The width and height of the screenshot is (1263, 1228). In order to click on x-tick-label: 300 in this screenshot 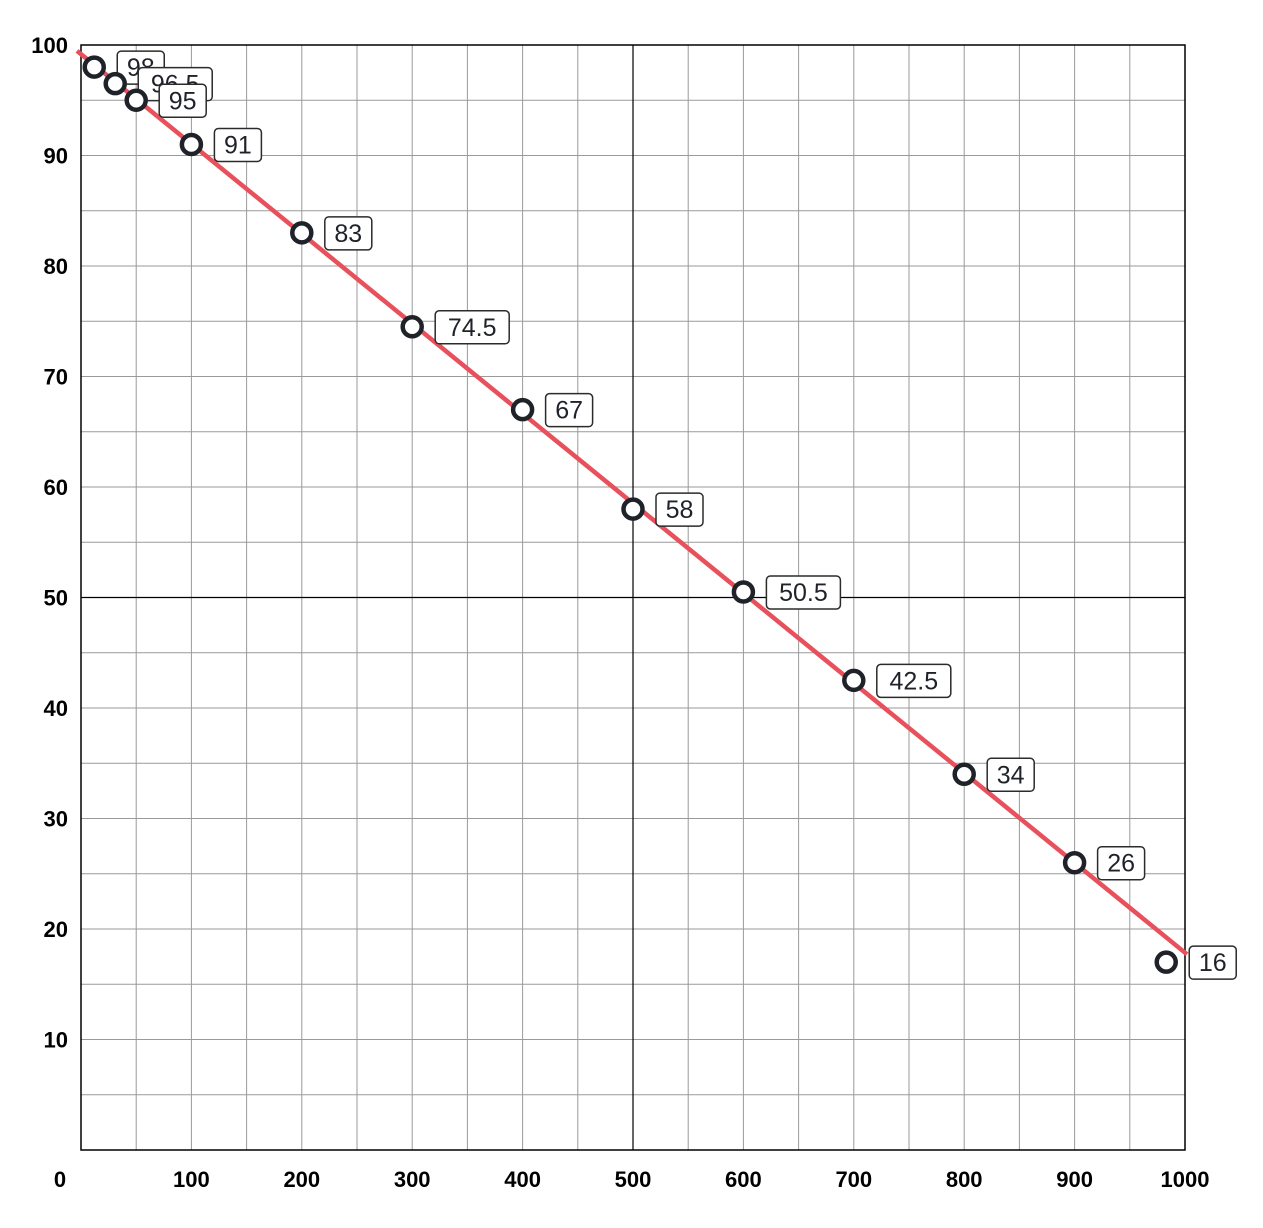, I will do `click(412, 1179)`.